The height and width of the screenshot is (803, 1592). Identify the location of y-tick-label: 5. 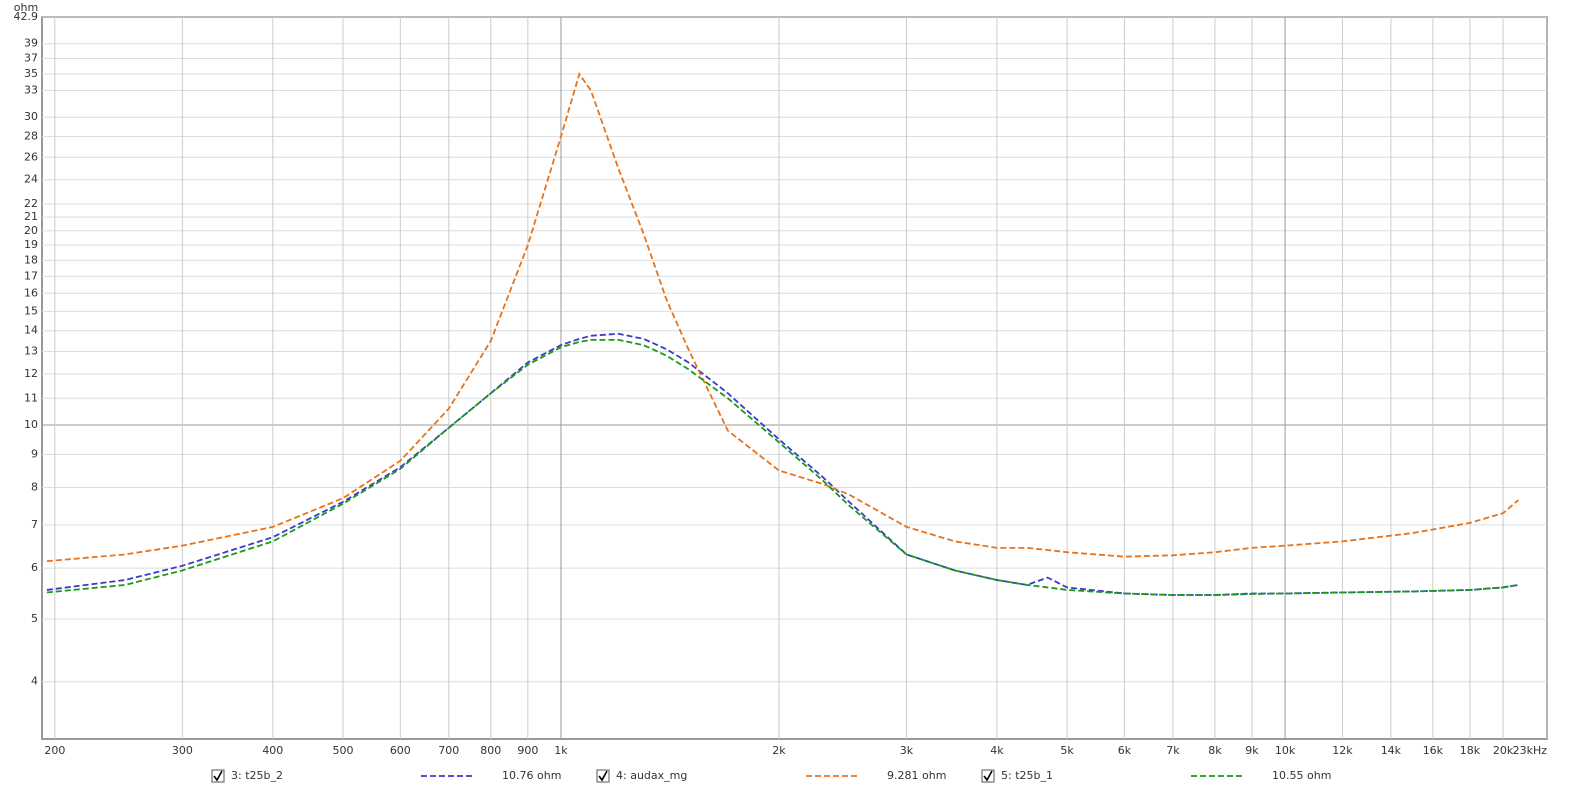
(34, 618).